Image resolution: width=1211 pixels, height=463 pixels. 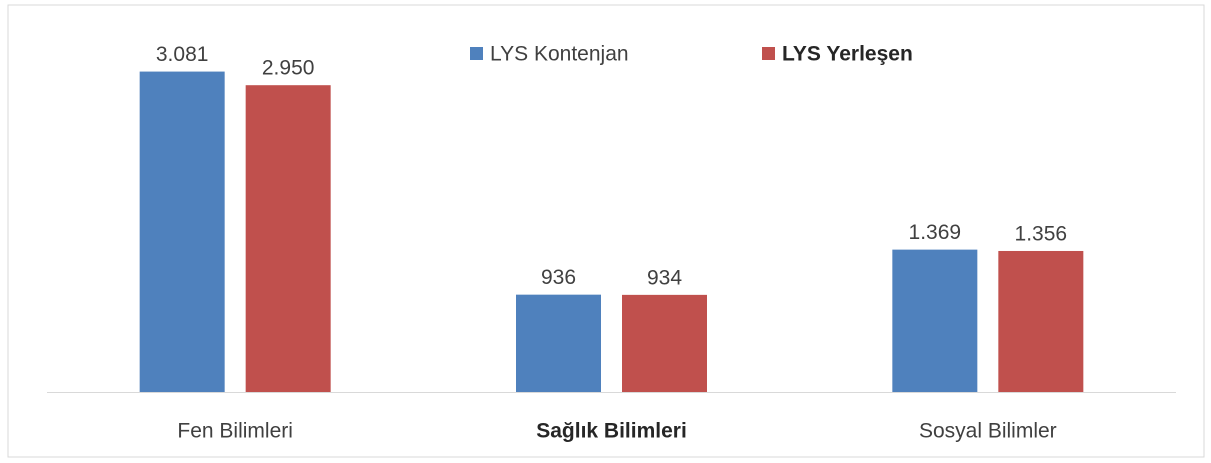 I want to click on value-label: 936, so click(x=558, y=277).